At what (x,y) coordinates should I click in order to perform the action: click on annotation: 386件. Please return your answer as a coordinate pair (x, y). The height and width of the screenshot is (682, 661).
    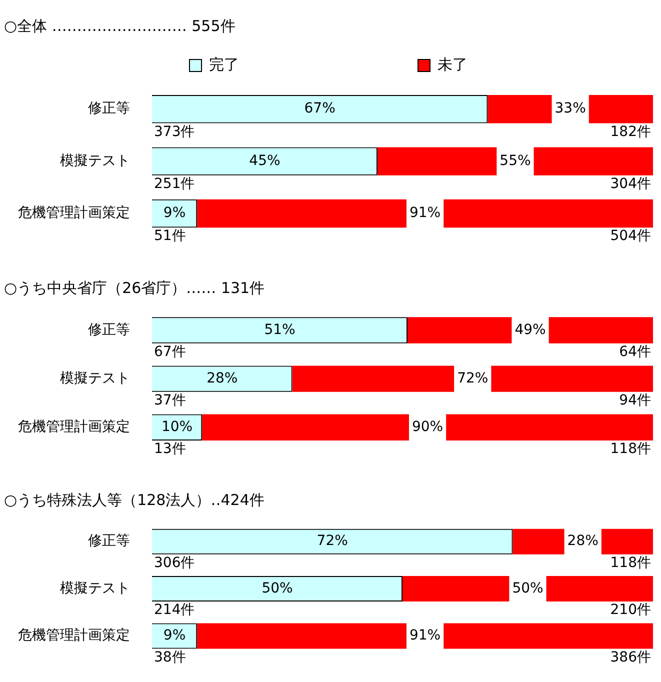
    Looking at the image, I should click on (630, 657).